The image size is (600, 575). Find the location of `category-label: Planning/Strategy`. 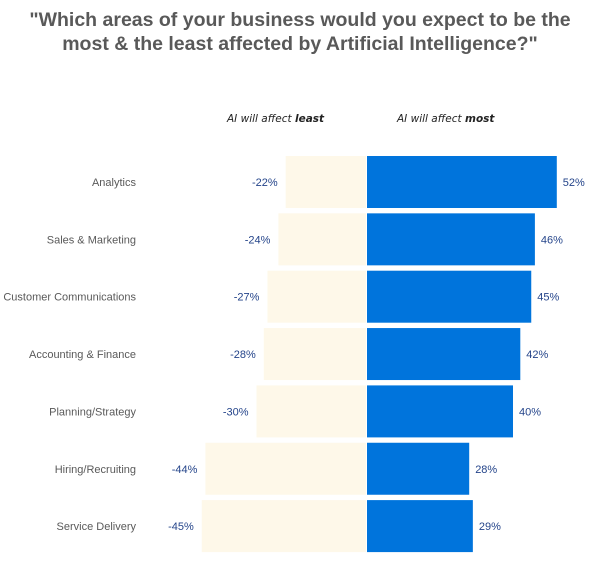

category-label: Planning/Strategy is located at coordinates (92, 412).